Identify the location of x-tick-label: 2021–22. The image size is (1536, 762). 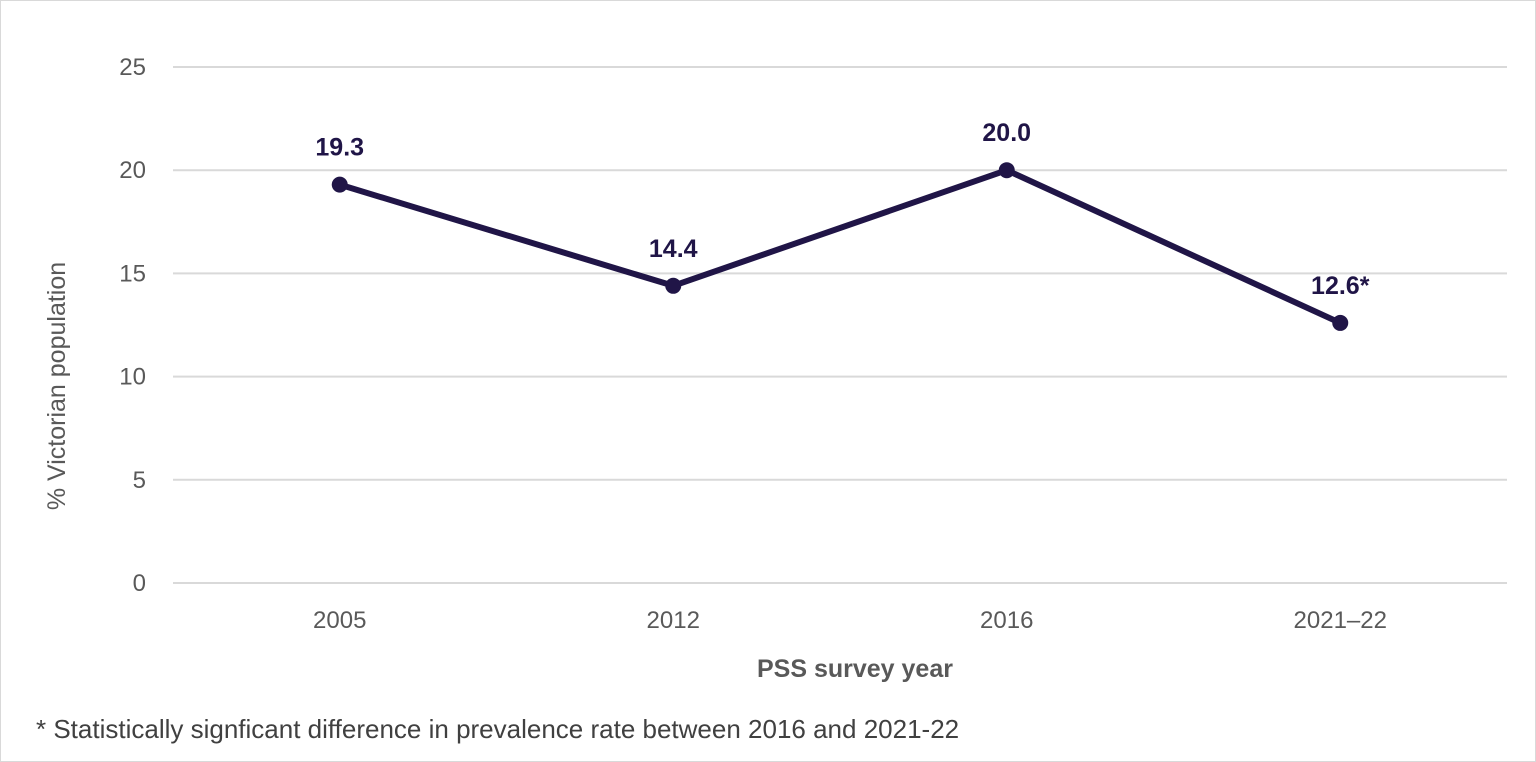
(1340, 620).